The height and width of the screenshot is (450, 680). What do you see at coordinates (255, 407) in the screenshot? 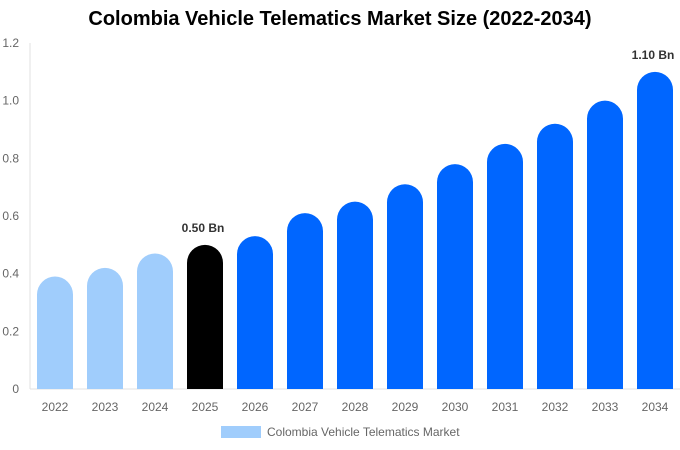
I see `x-tick-label: 2026` at bounding box center [255, 407].